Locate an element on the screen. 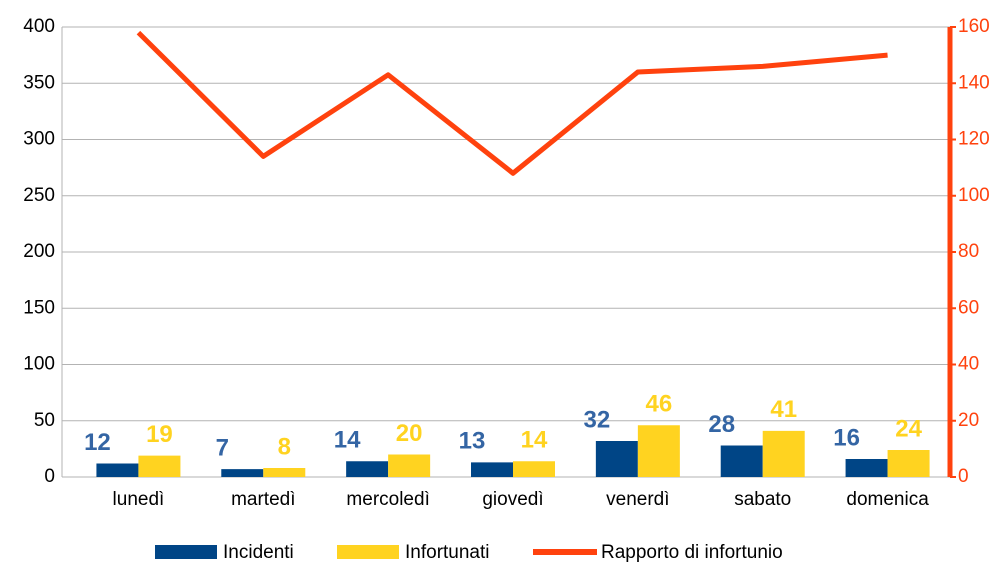 This screenshot has width=1006, height=568. data-label: 46 is located at coordinates (659, 404).